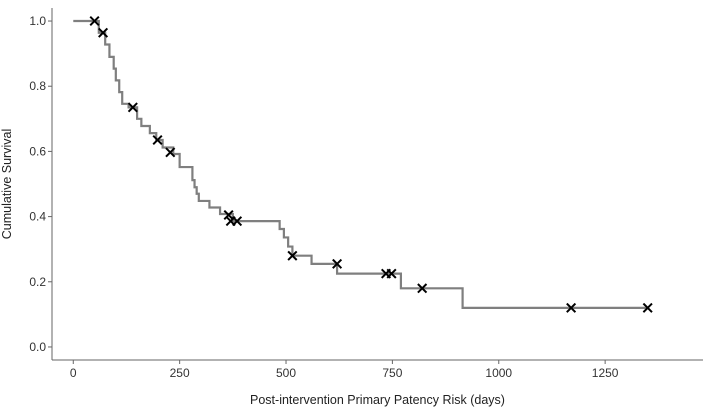 This screenshot has width=708, height=410. I want to click on y-tick-label: 0.0, so click(37, 347).